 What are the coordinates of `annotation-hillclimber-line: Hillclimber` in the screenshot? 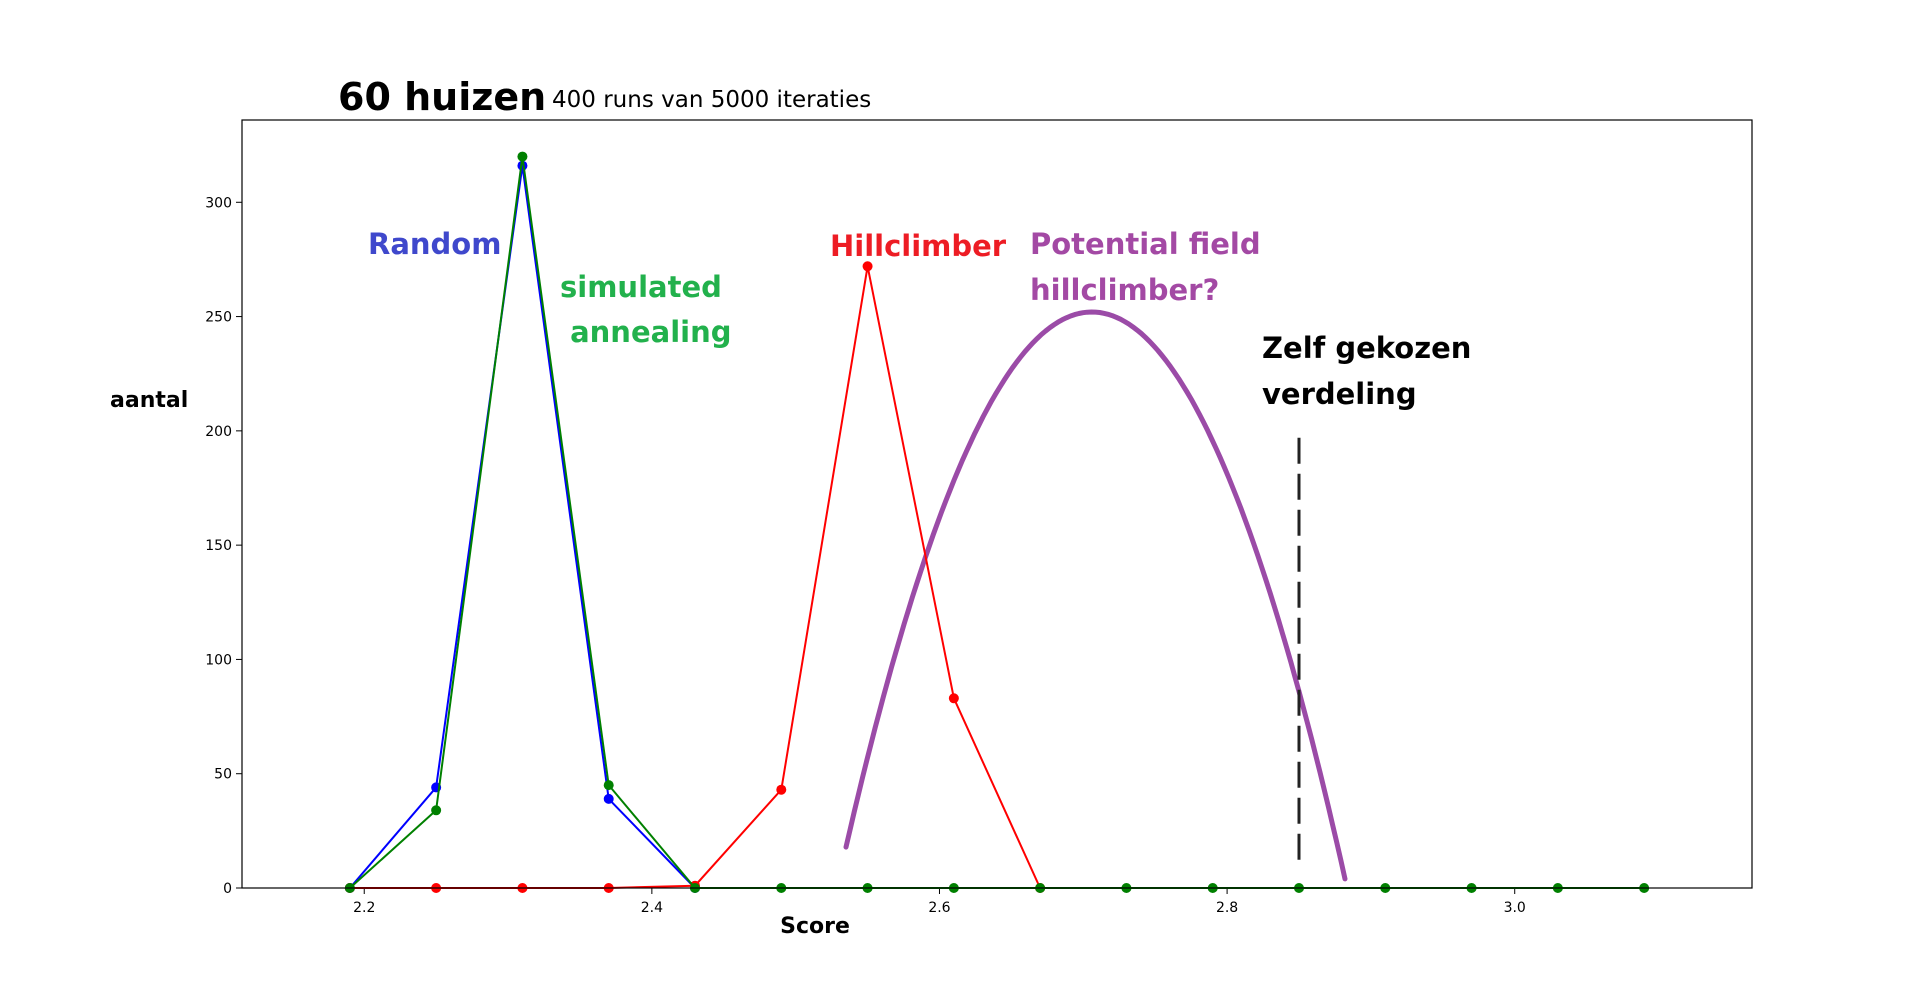 It's located at (918, 246).